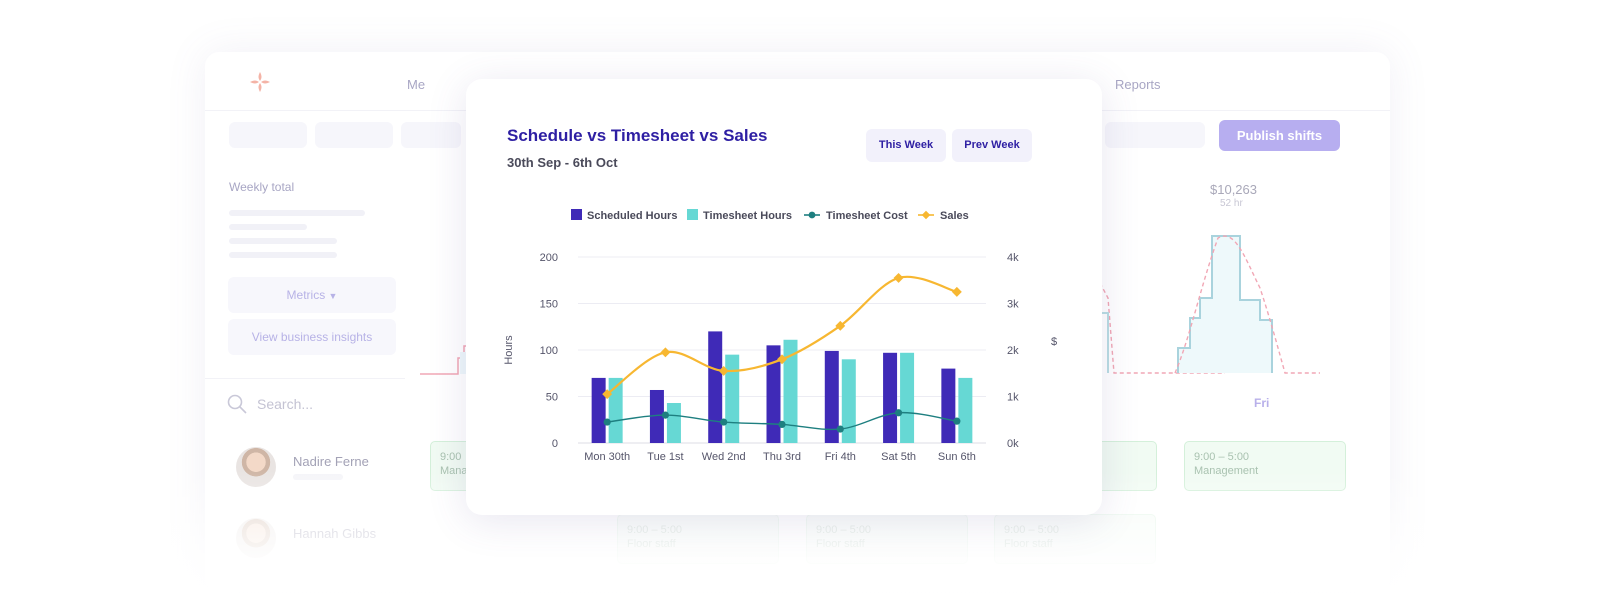  I want to click on legend-label: Timesheet Cost, so click(867, 216).